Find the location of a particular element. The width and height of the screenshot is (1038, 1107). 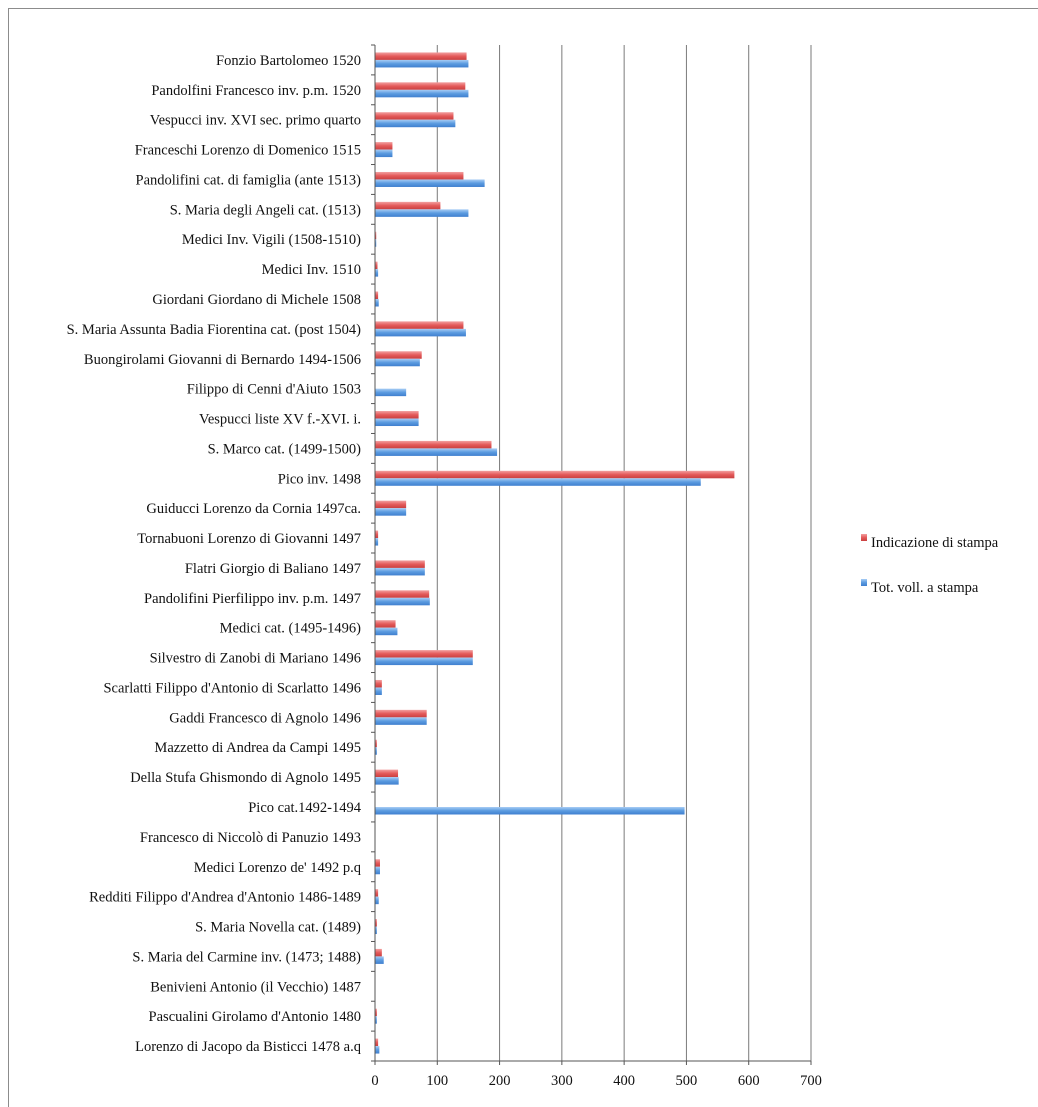

y-tick-label: Gaddi Francesco di Agnolo 1496 is located at coordinates (265, 718).